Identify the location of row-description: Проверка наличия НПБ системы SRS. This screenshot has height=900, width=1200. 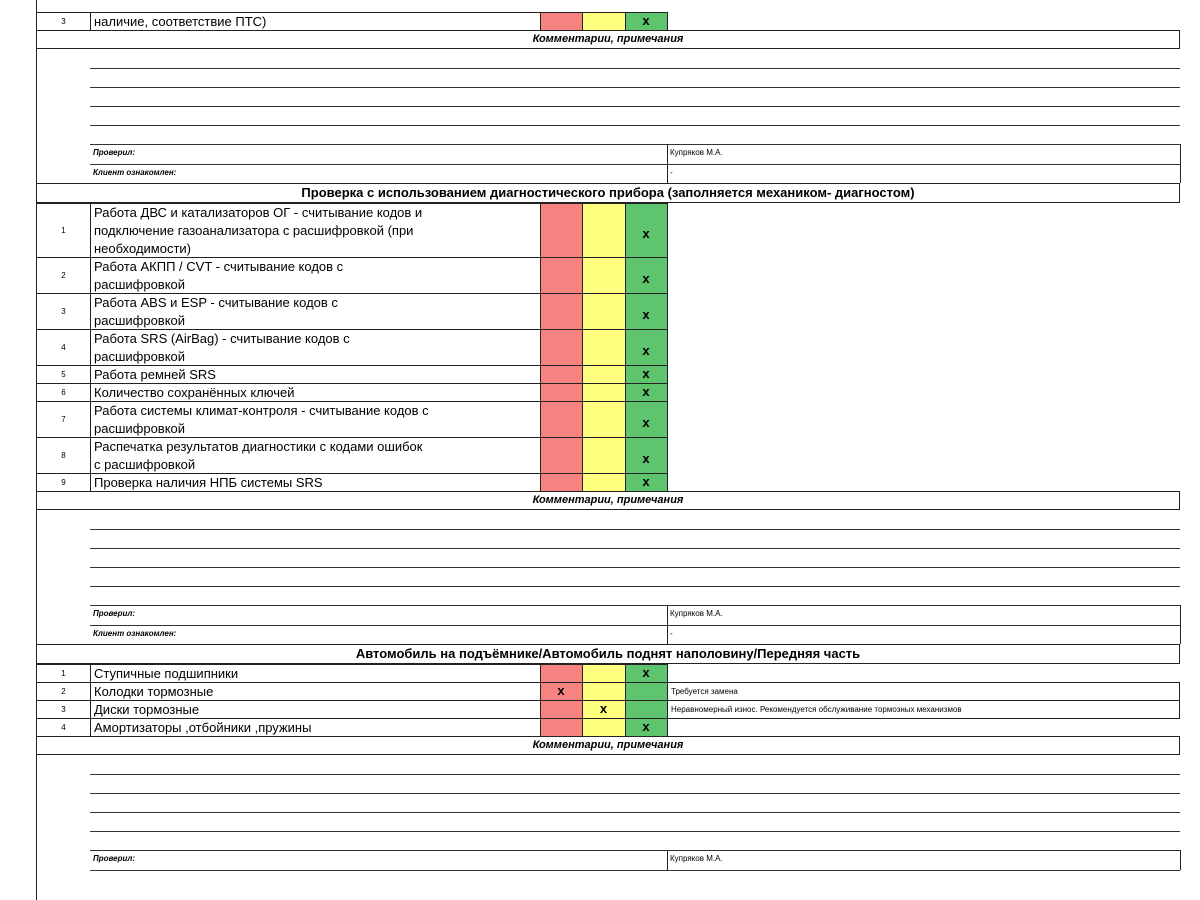
(315, 482).